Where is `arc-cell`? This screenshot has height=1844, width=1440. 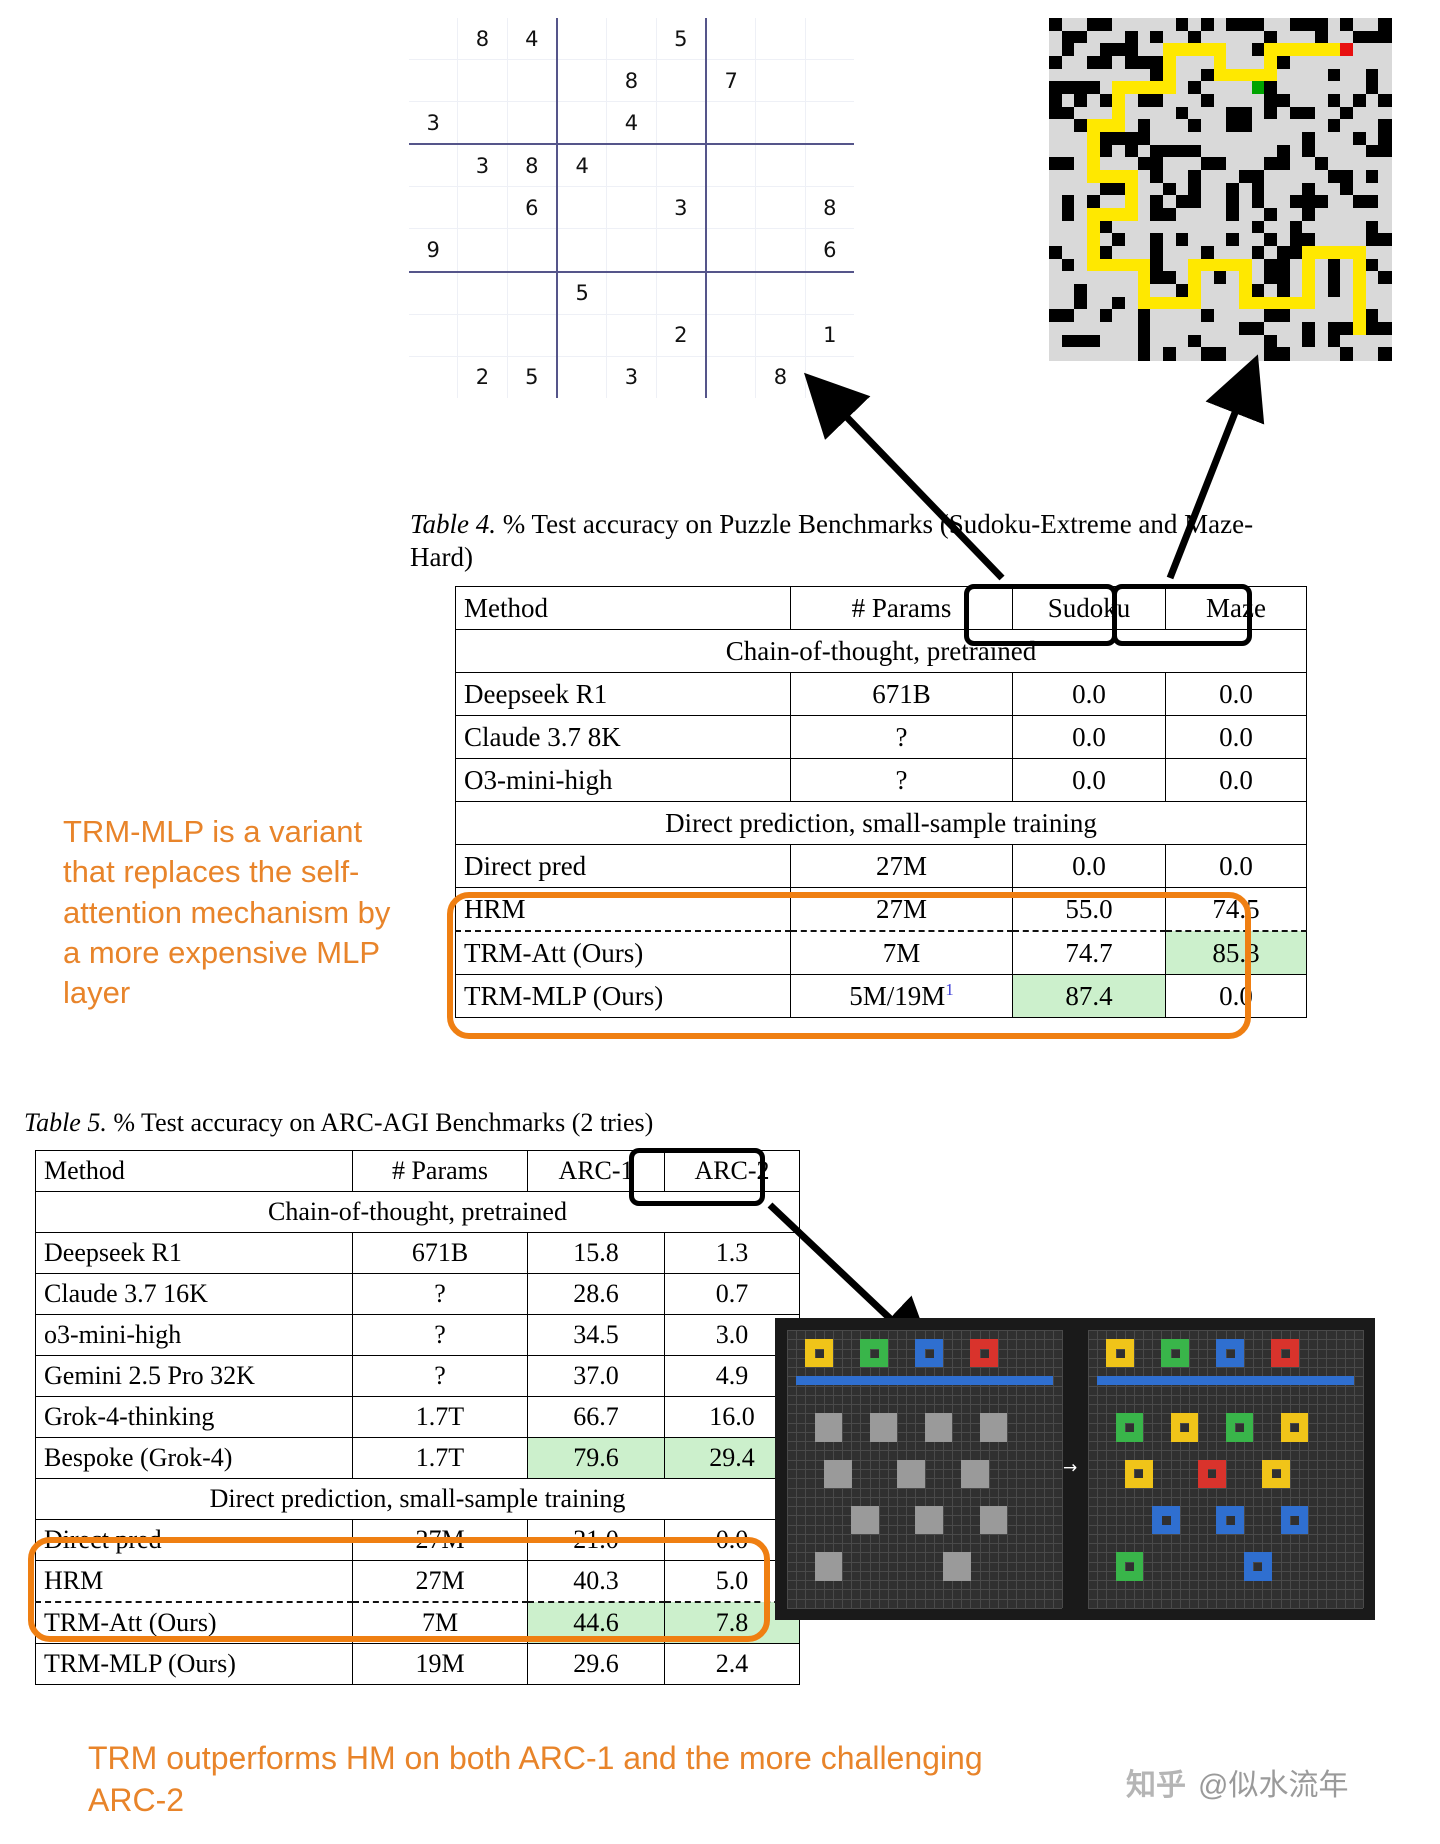
arc-cell is located at coordinates (828, 1427).